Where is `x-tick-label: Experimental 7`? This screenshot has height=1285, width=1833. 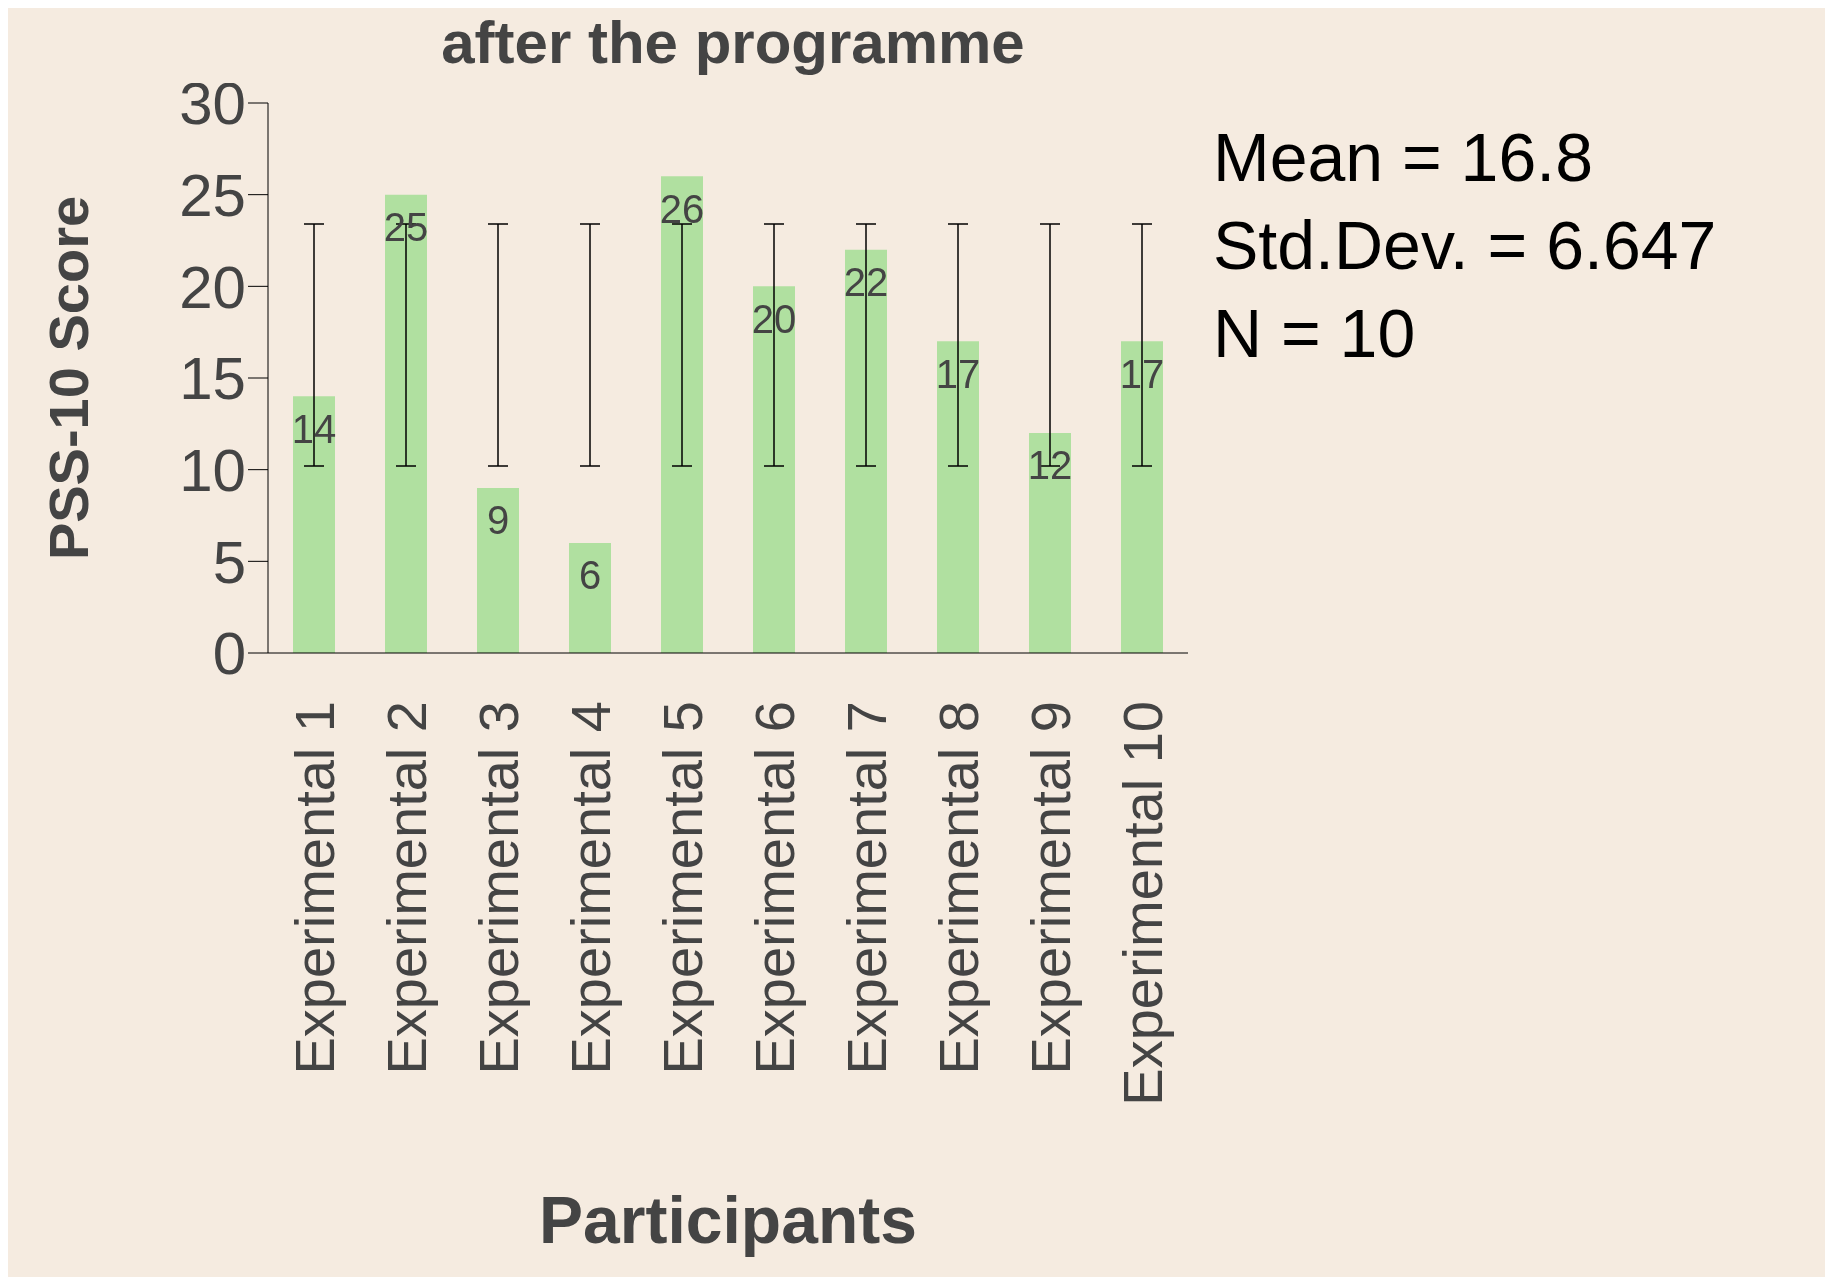 x-tick-label: Experimental 7 is located at coordinates (866, 888).